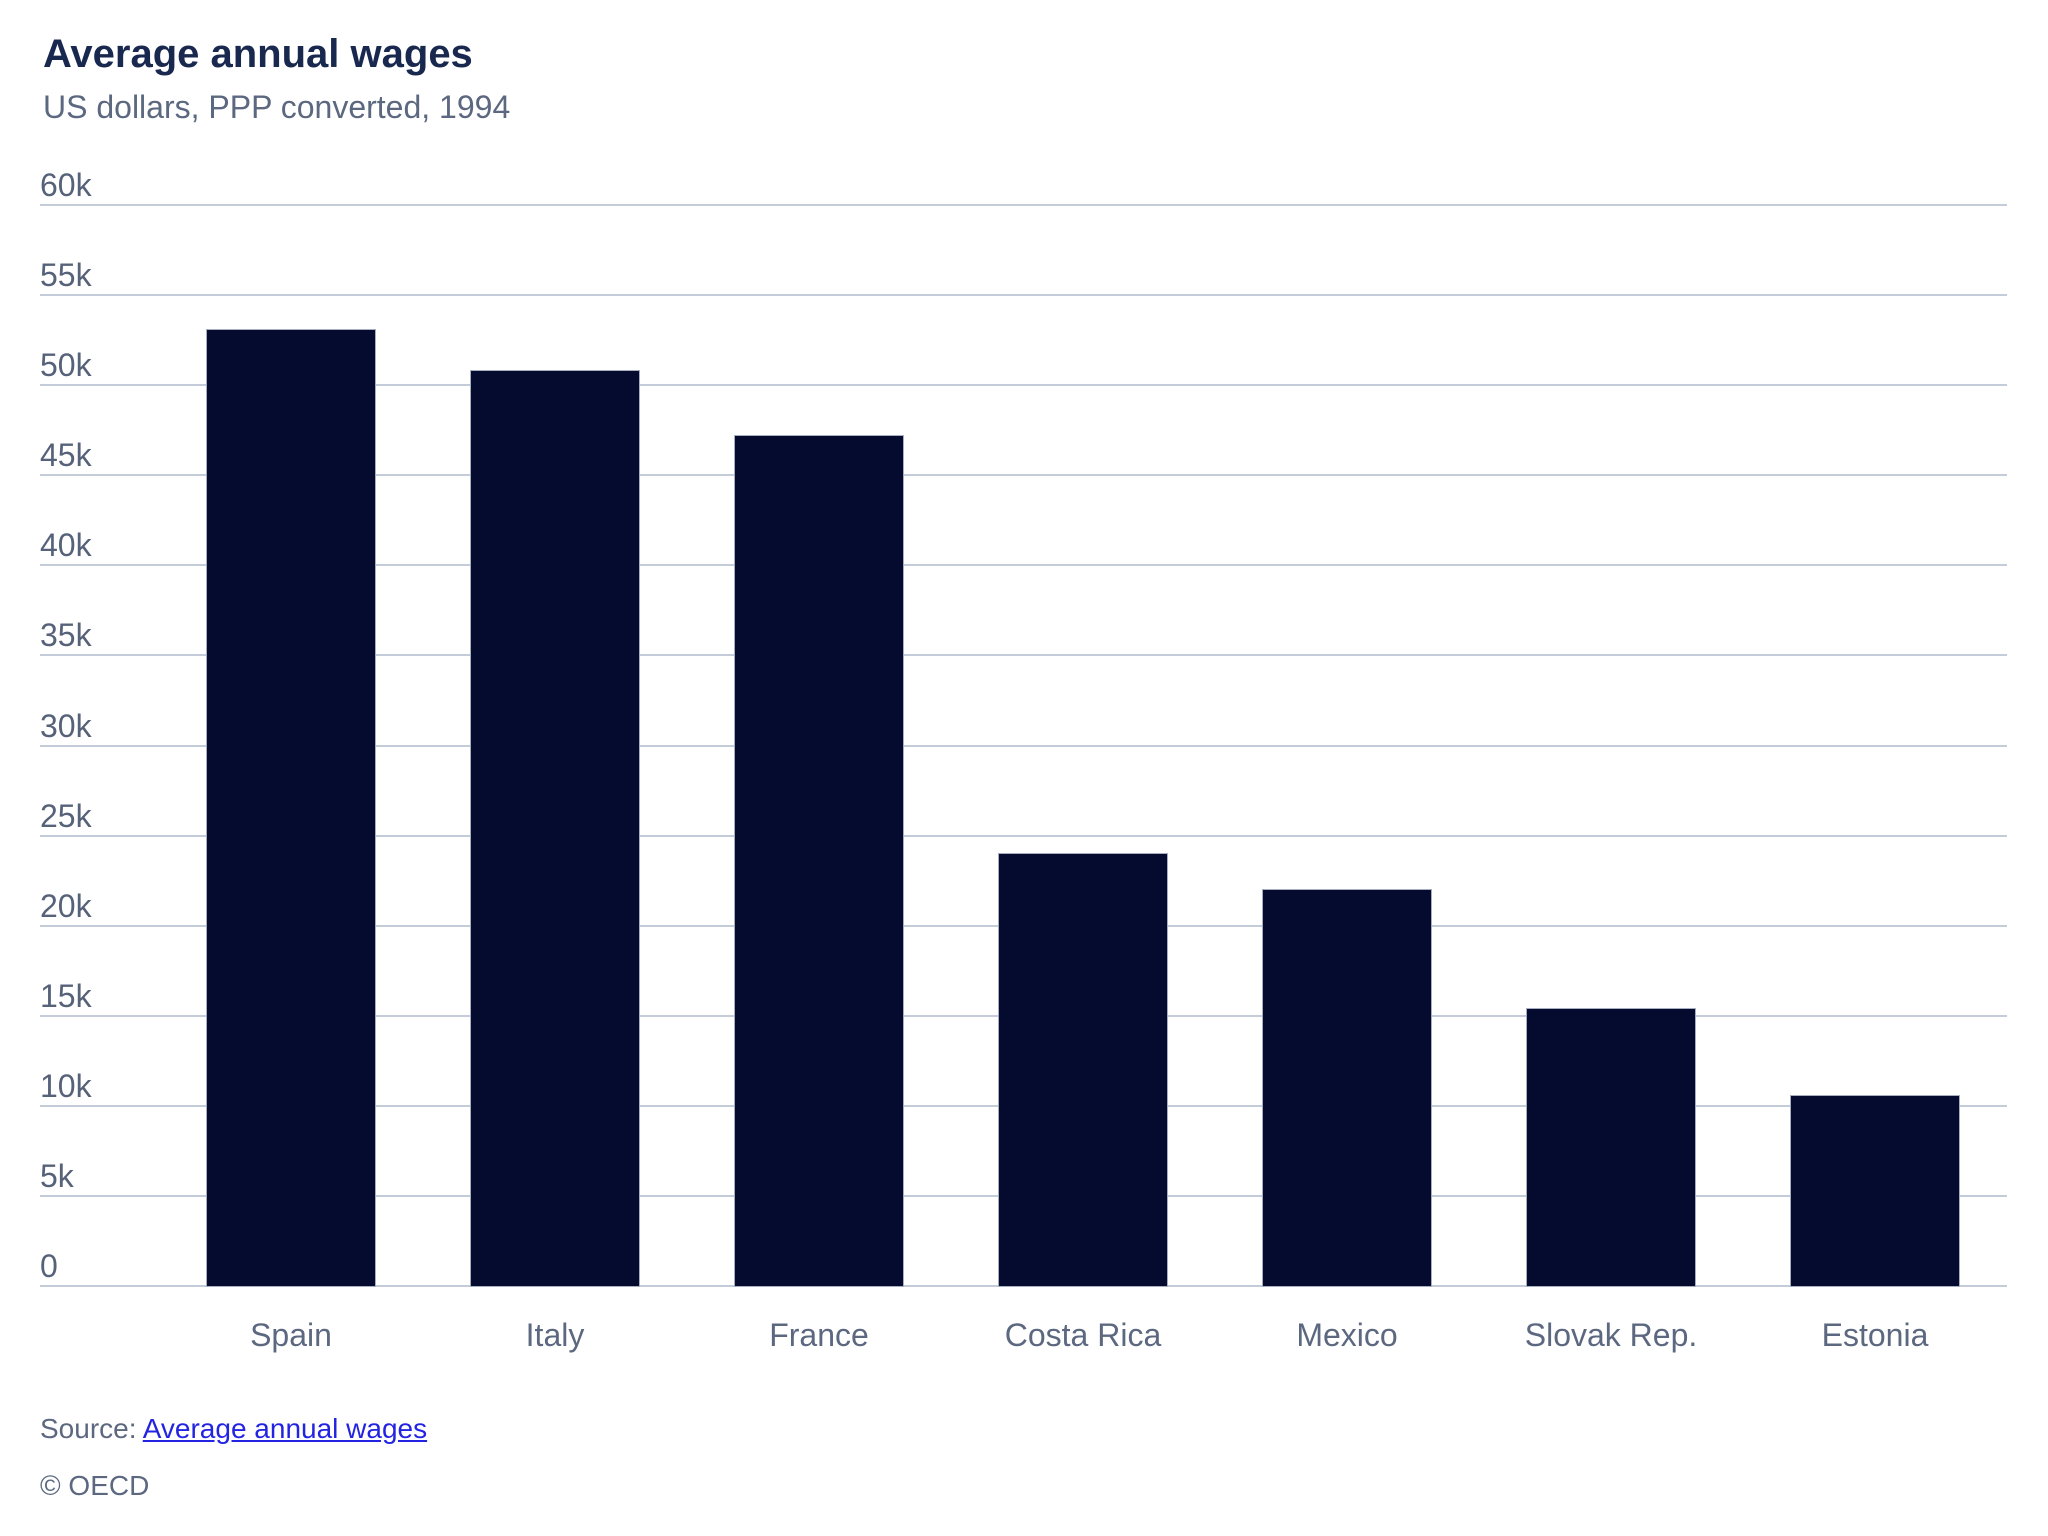 This screenshot has width=2048, height=1536. What do you see at coordinates (66, 545) in the screenshot?
I see `y-axis-tick-label-40k: 40k` at bounding box center [66, 545].